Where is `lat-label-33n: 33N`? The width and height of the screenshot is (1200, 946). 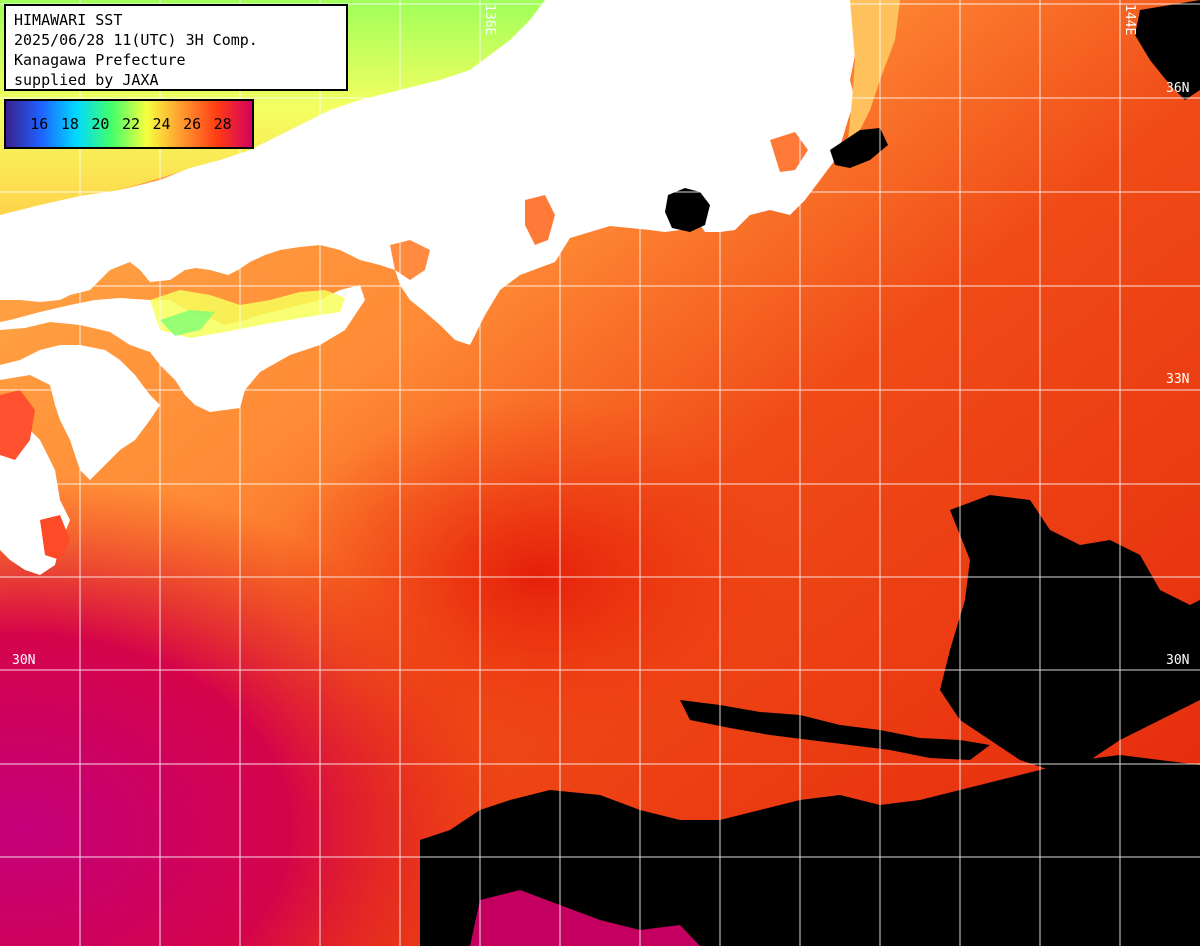
lat-label-33n: 33N is located at coordinates (1178, 379).